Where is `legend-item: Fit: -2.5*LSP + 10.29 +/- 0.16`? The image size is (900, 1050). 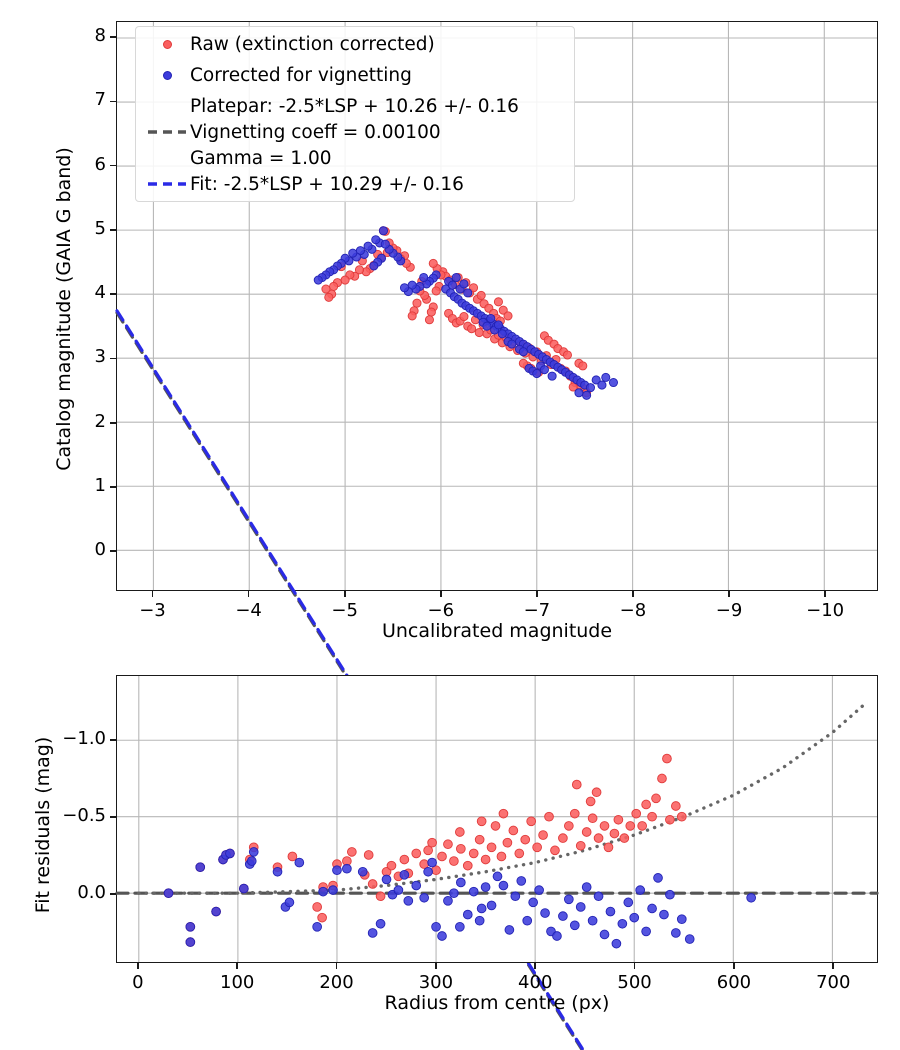
legend-item: Fit: -2.5*LSP + 10.29 +/- 0.16 is located at coordinates (304, 184).